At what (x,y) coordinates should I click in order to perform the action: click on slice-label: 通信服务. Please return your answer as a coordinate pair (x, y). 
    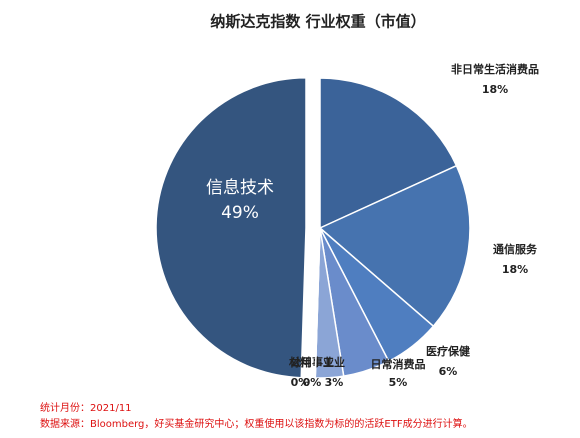
    Looking at the image, I should click on (515, 249).